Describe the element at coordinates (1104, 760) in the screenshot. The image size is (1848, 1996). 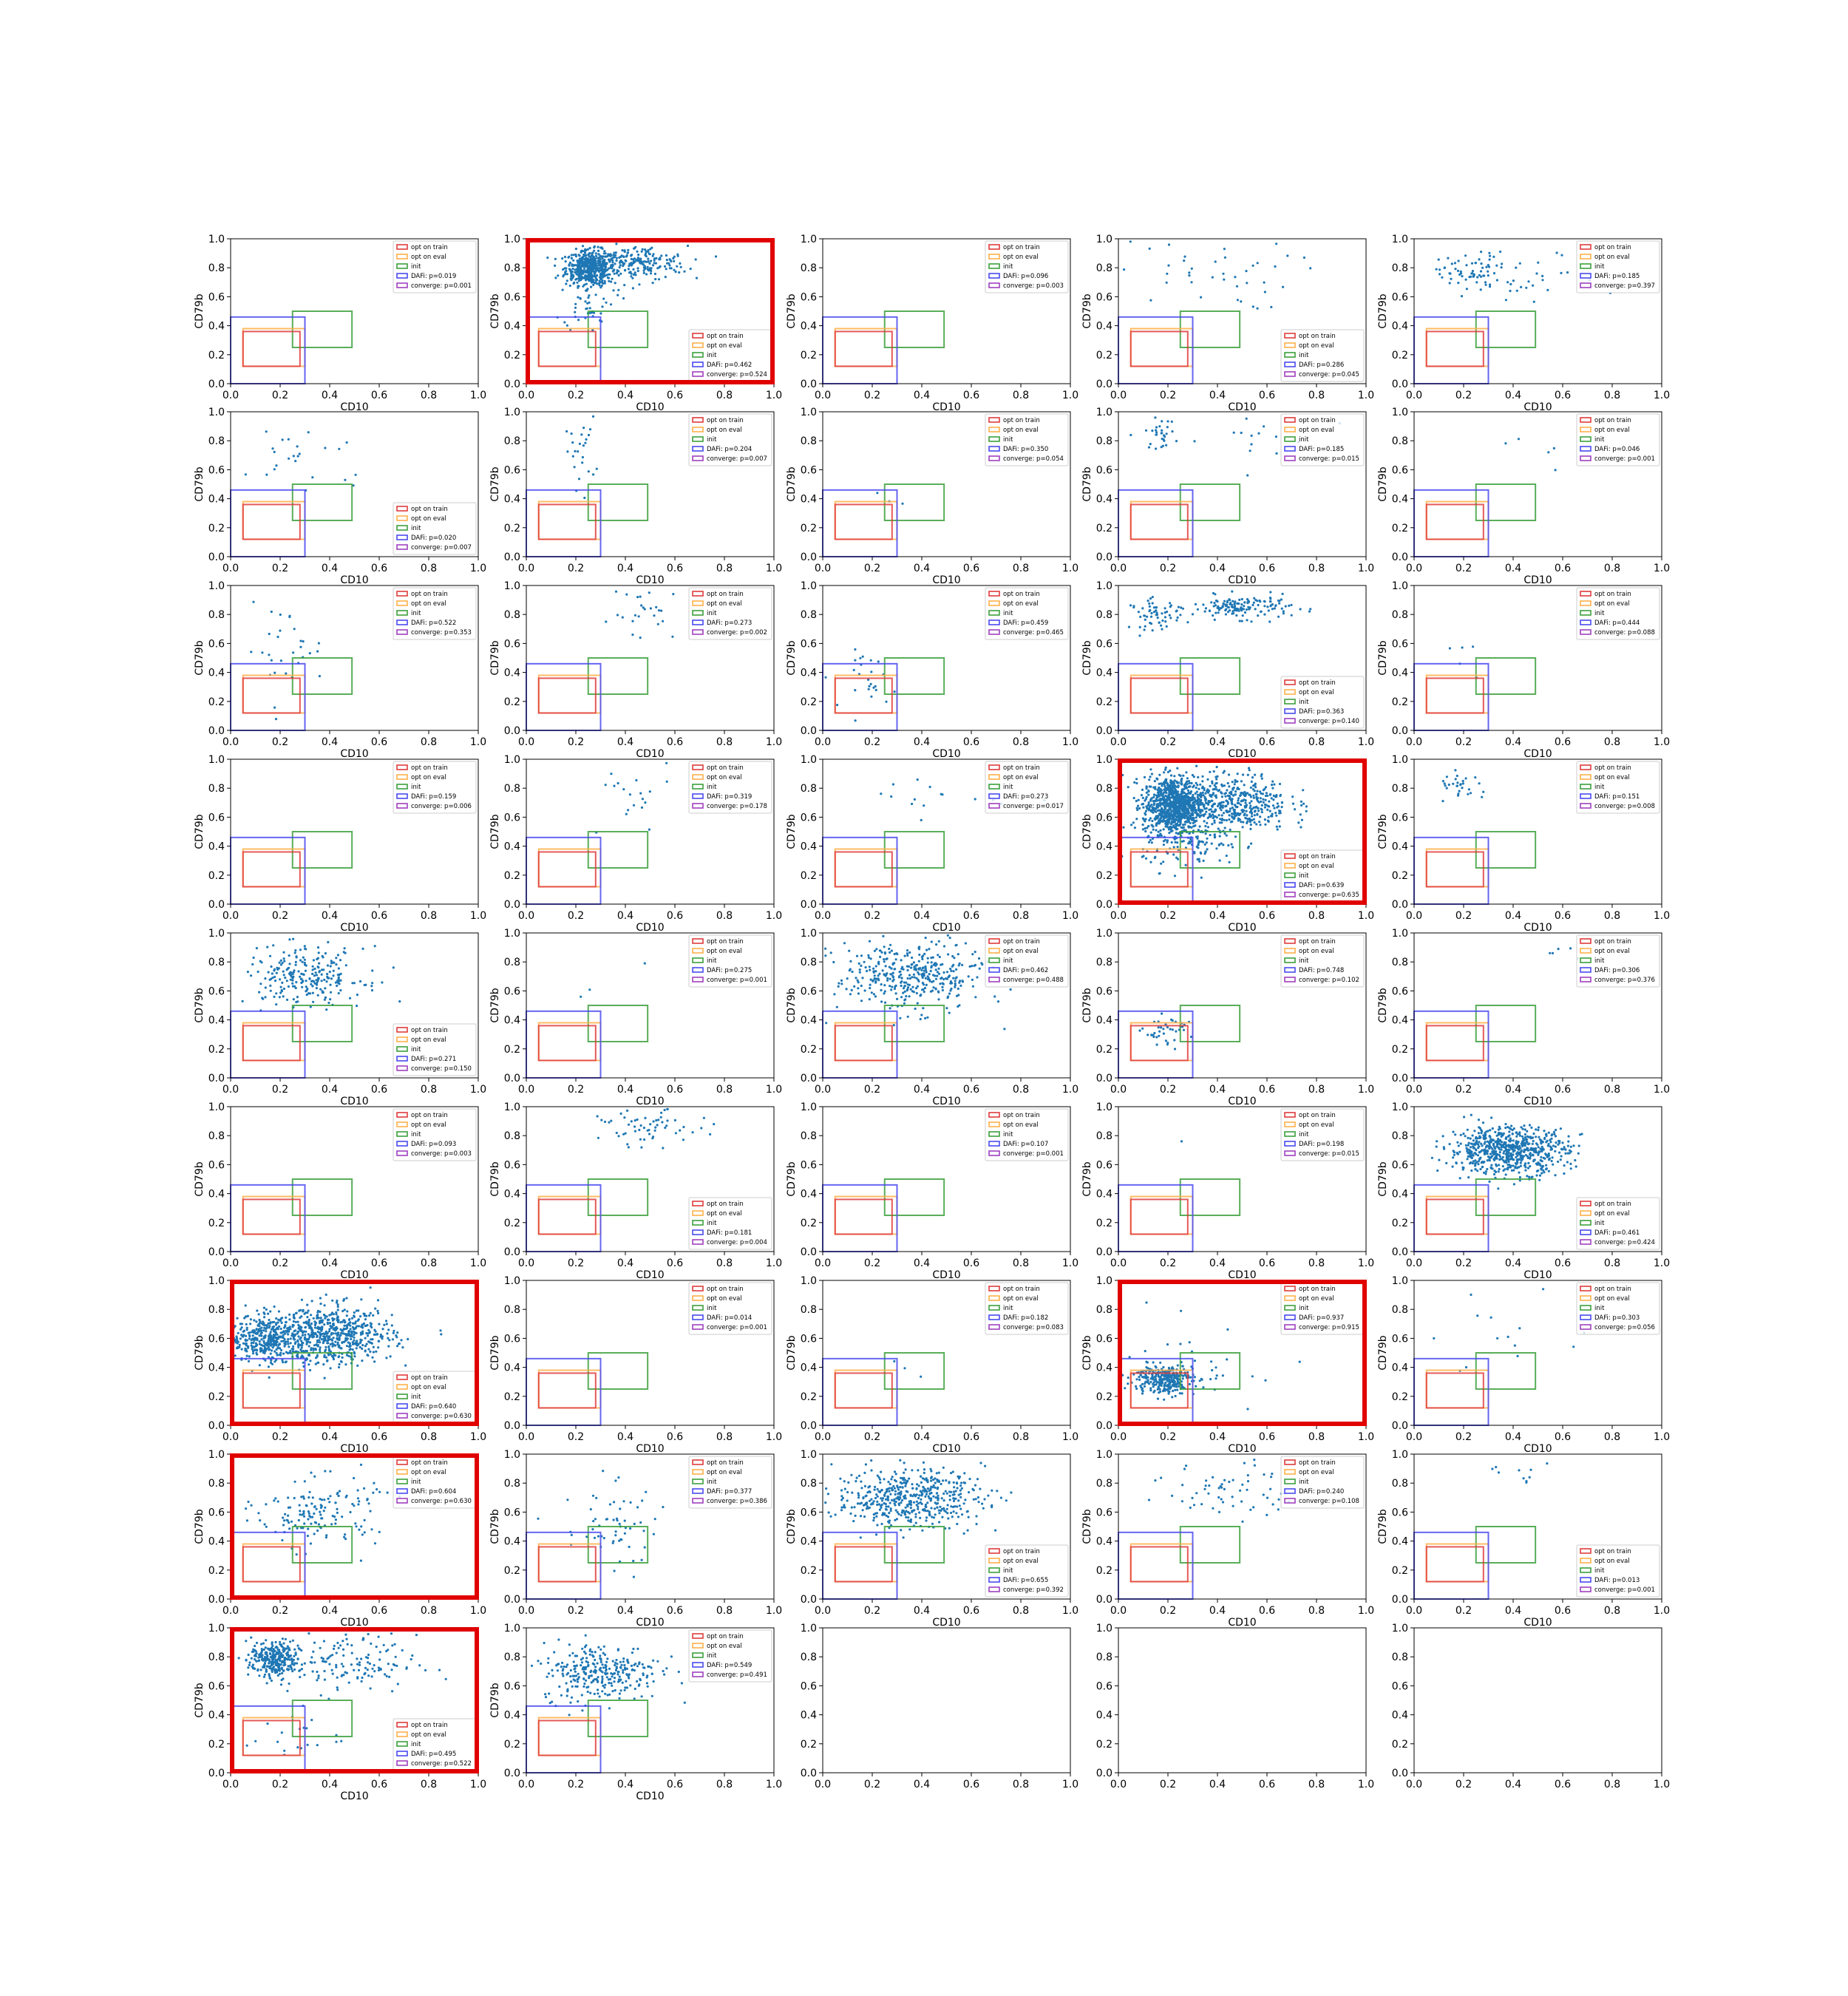
I see `y-tick-label: 1.0` at that location.